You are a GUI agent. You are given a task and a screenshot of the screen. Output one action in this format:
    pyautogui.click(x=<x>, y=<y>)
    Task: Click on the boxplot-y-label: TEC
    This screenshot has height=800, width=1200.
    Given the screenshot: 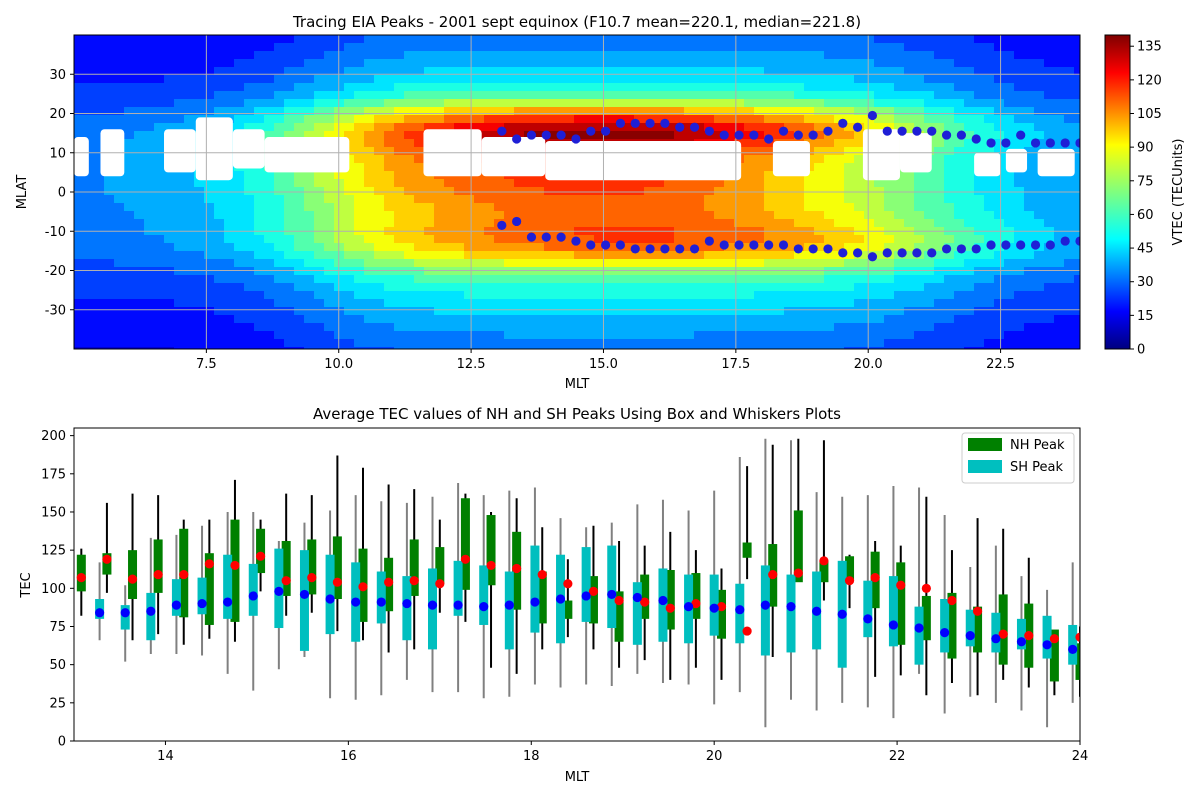 What is the action you would take?
    pyautogui.click(x=26, y=585)
    